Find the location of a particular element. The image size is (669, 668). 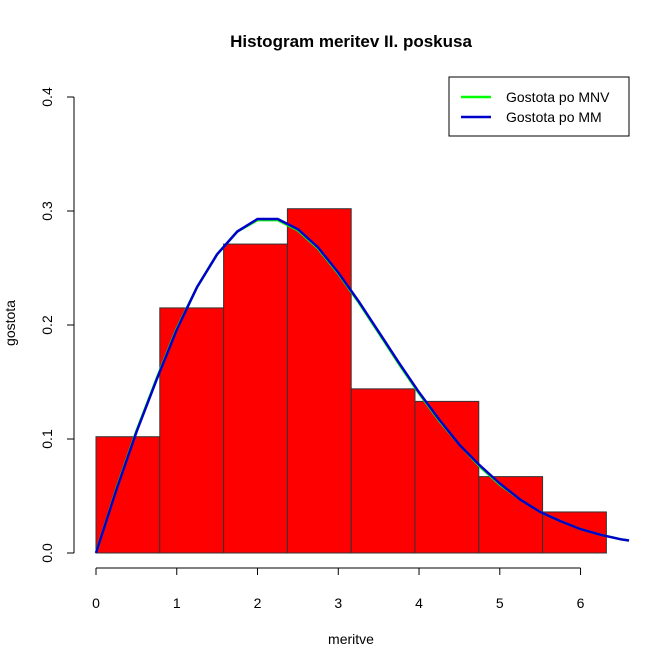

x-tick-label: 6 is located at coordinates (581, 603).